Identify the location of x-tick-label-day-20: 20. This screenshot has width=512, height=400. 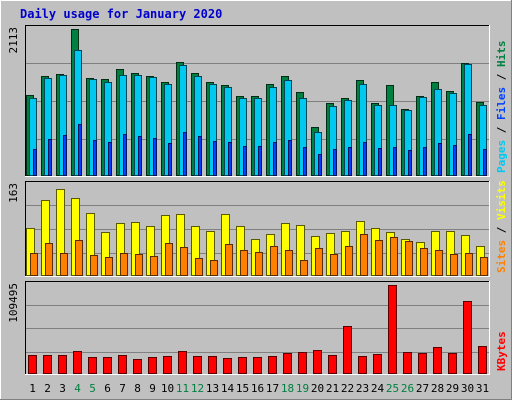
(317, 388).